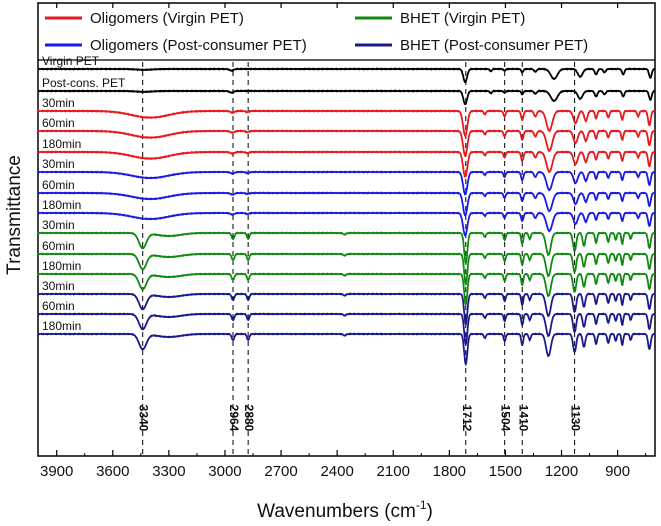  What do you see at coordinates (144, 418) in the screenshot?
I see `peak-label-3340: 3340` at bounding box center [144, 418].